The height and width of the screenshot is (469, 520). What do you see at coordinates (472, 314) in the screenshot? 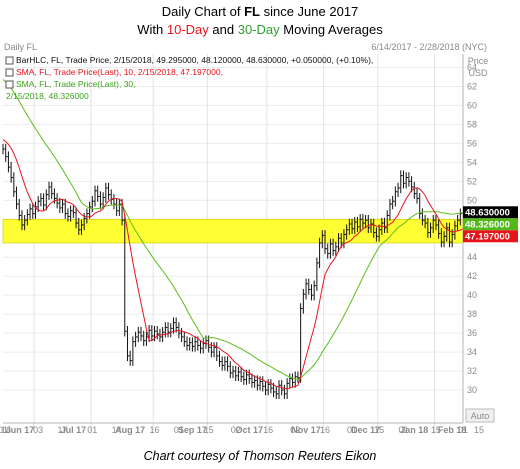
I see `y-tick-label: 38` at bounding box center [472, 314].